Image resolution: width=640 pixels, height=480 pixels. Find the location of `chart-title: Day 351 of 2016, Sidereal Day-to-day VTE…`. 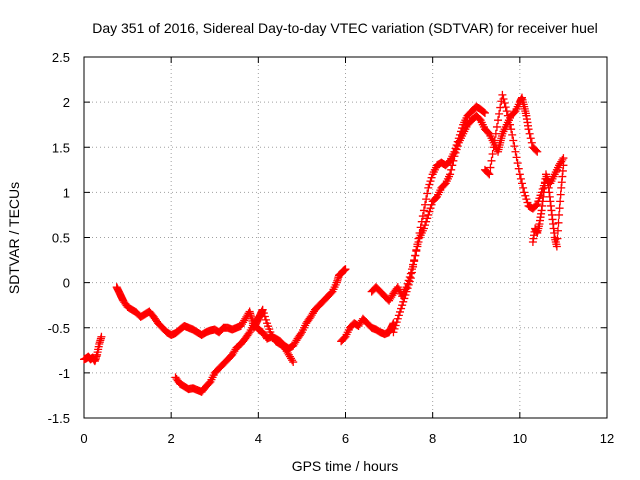

chart-title: Day 351 of 2016, Sidereal Day-to-day VTE… is located at coordinates (345, 28).